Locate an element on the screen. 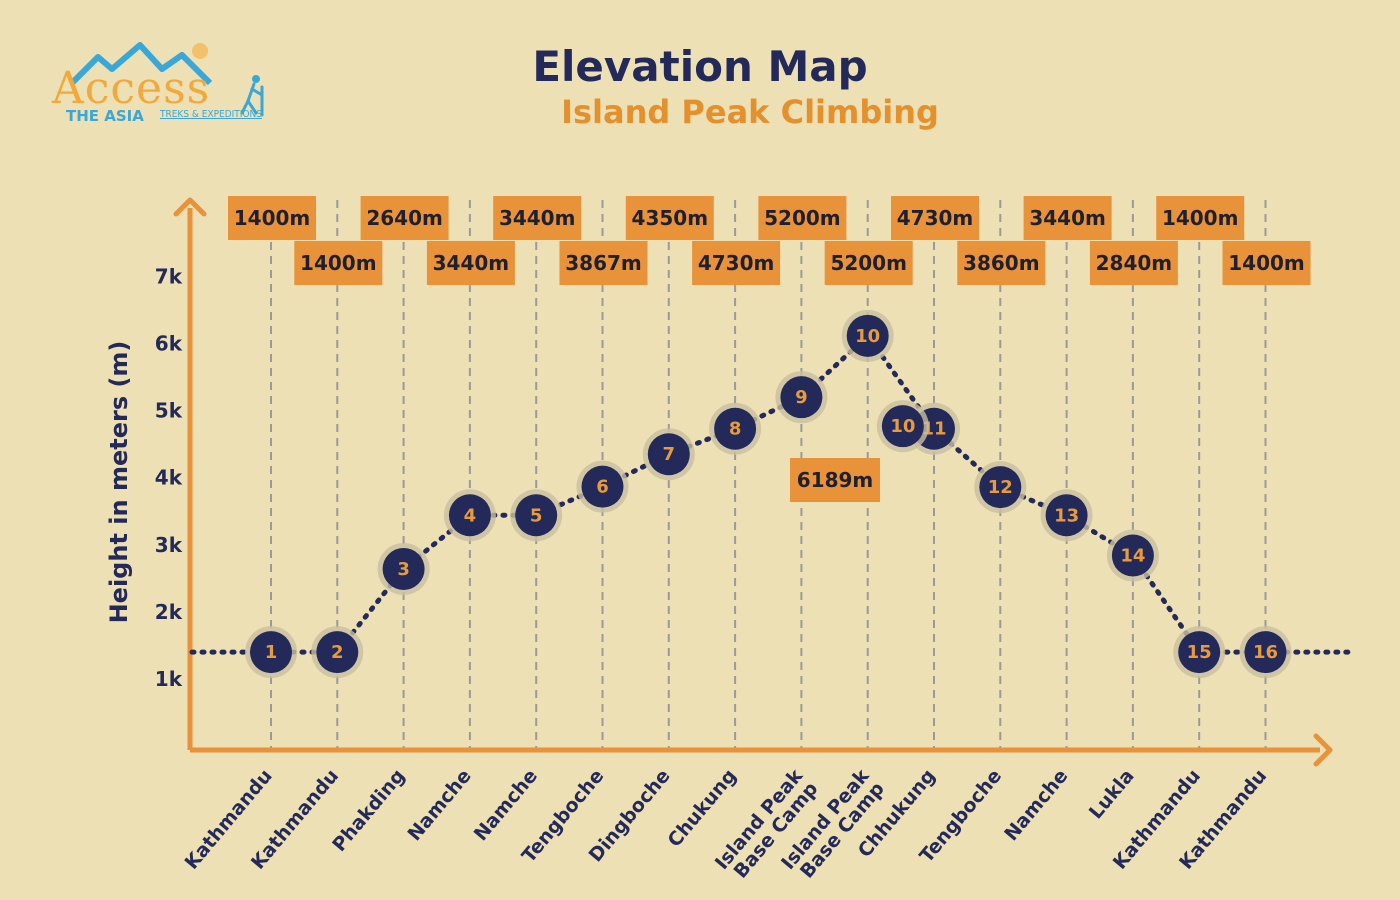 The height and width of the screenshot is (900, 1400). y-tick-label: 1k is located at coordinates (169, 679).